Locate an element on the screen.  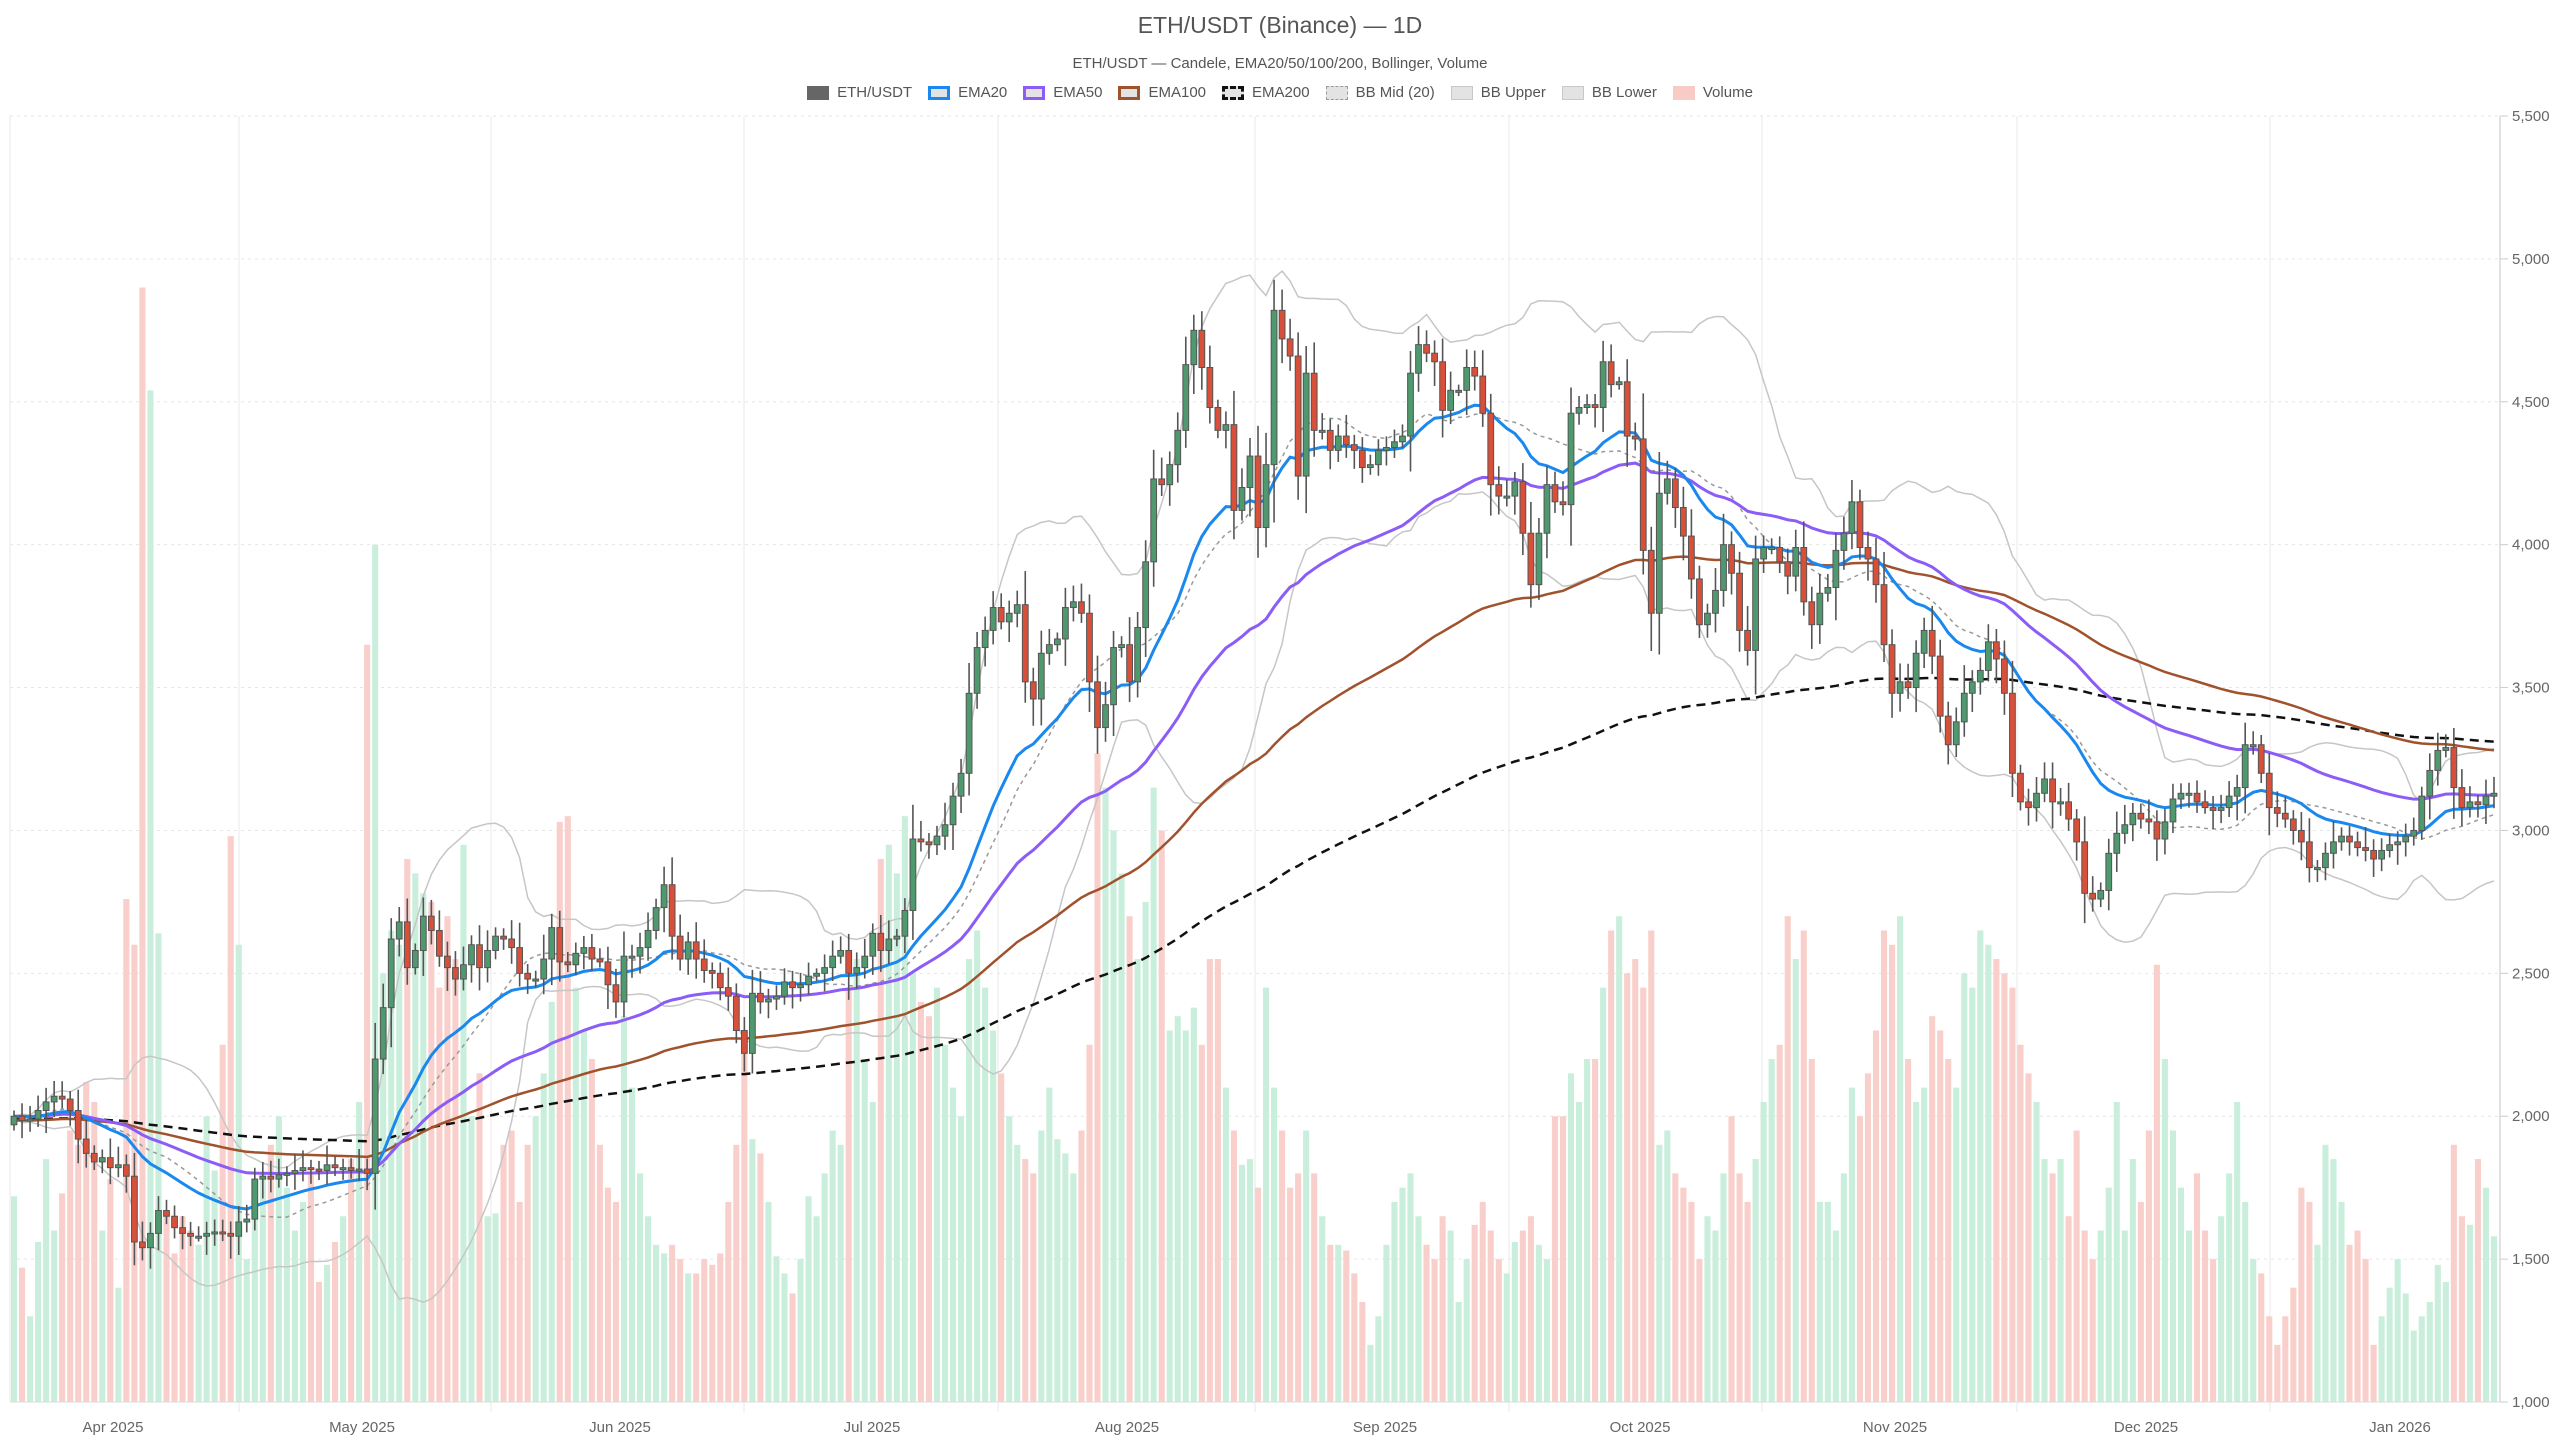
legend-label: Volume is located at coordinates (1727, 92).